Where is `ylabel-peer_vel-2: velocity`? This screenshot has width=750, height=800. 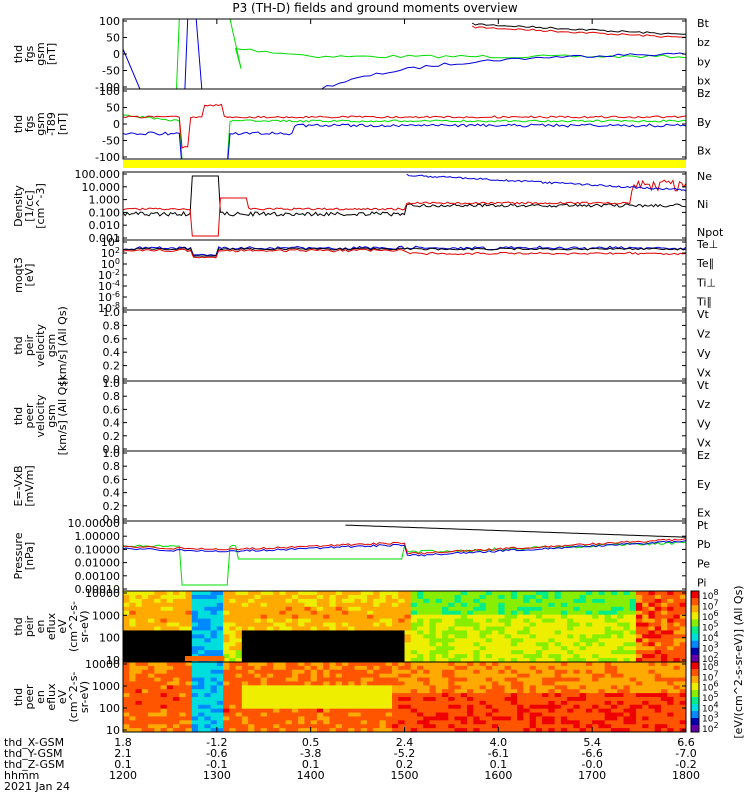 ylabel-peer_vel-2: velocity is located at coordinates (40, 415).